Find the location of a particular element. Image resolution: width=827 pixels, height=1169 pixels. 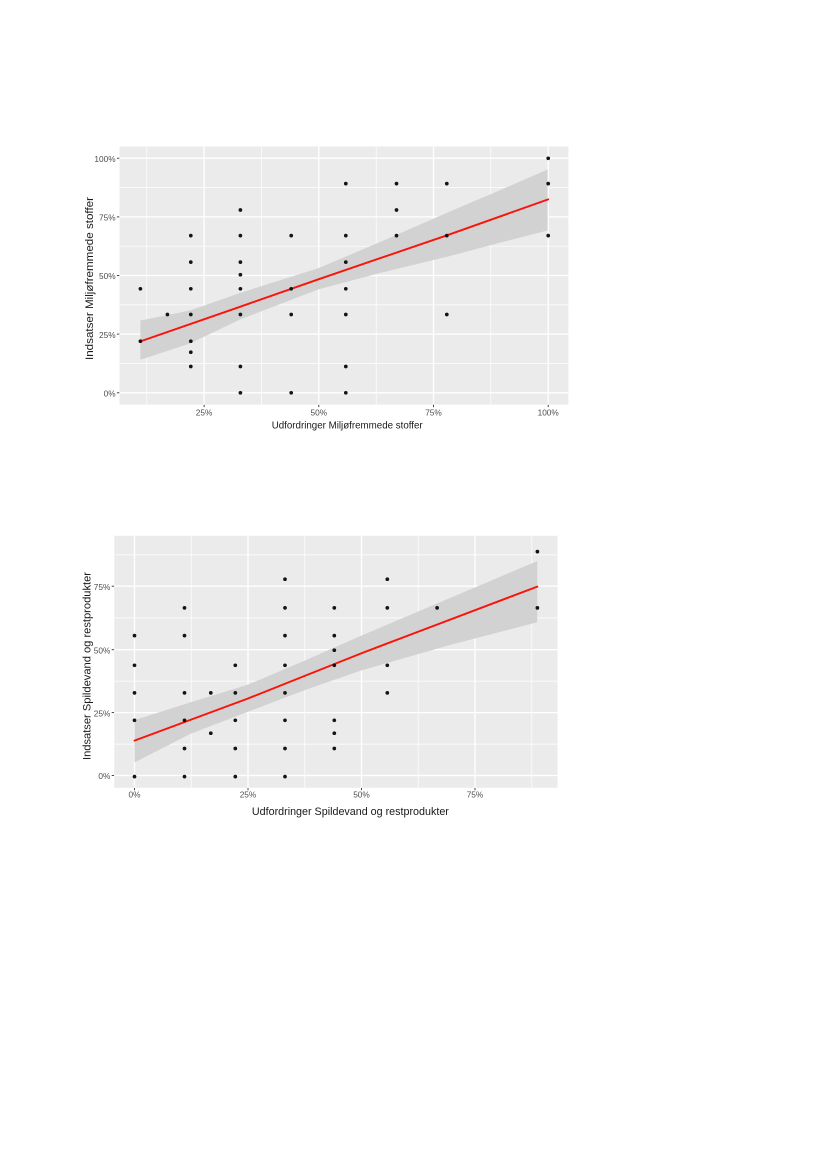

svg-text:Indsatser Miljøfremmede stoffe: Indsatser Miljøfremmede stoffer is located at coordinates (90, 278).